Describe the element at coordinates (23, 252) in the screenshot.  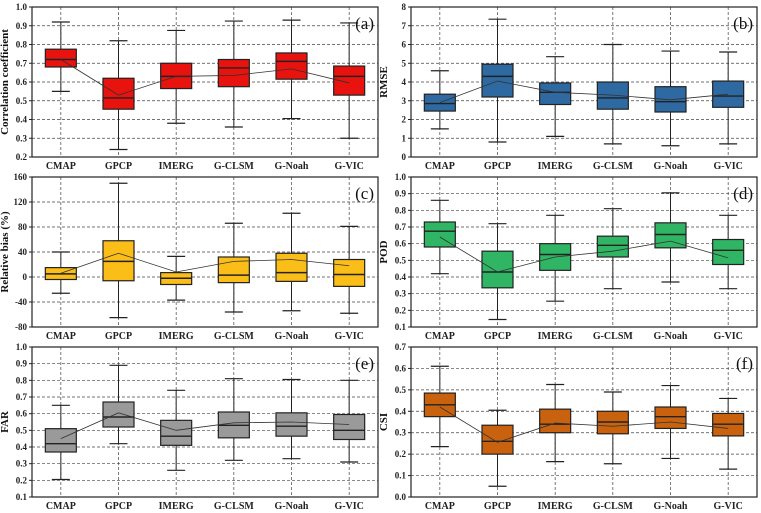
I see `y-tick-label: 40` at that location.